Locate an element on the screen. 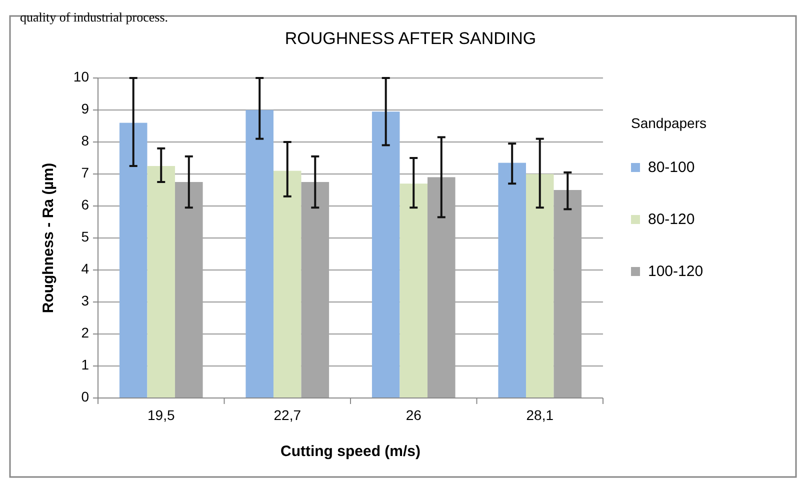  y-tick-label: 7 is located at coordinates (85, 172).